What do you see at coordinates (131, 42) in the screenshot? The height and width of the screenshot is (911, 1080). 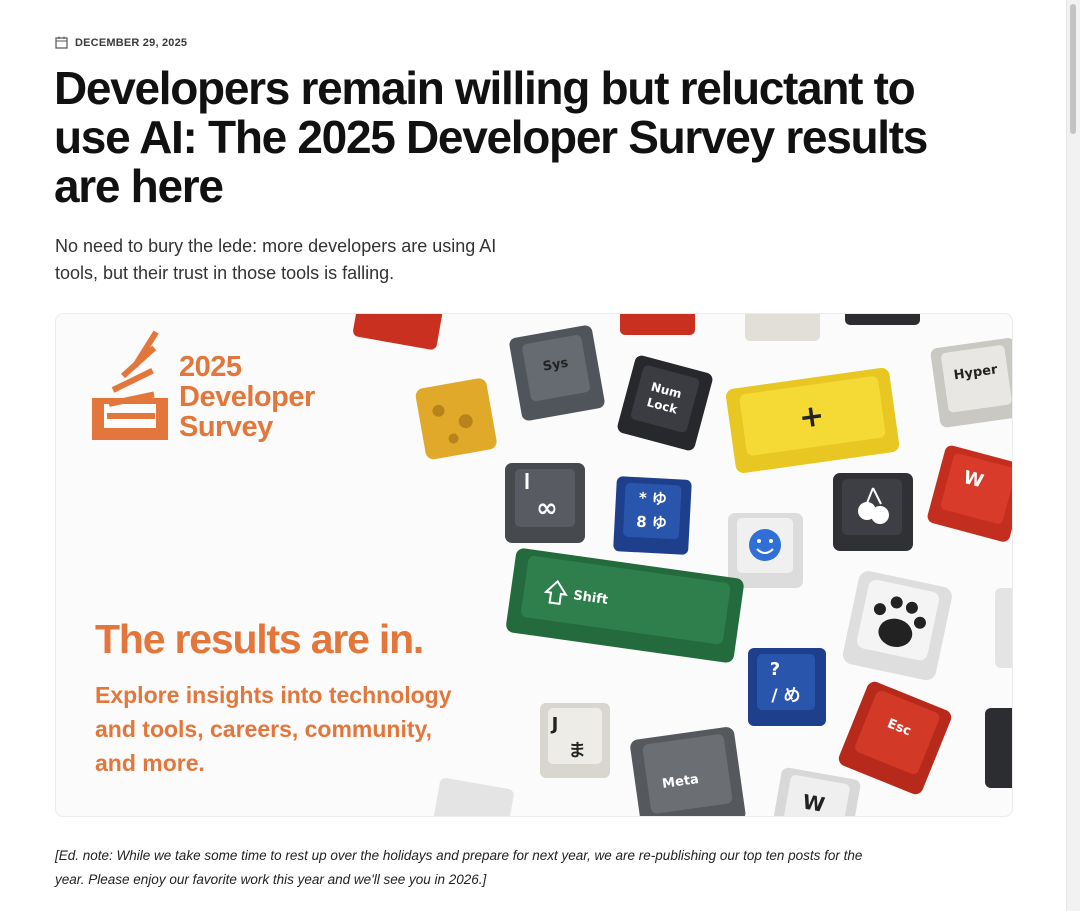 I see `date-text: DECEMBER 29, 2025` at bounding box center [131, 42].